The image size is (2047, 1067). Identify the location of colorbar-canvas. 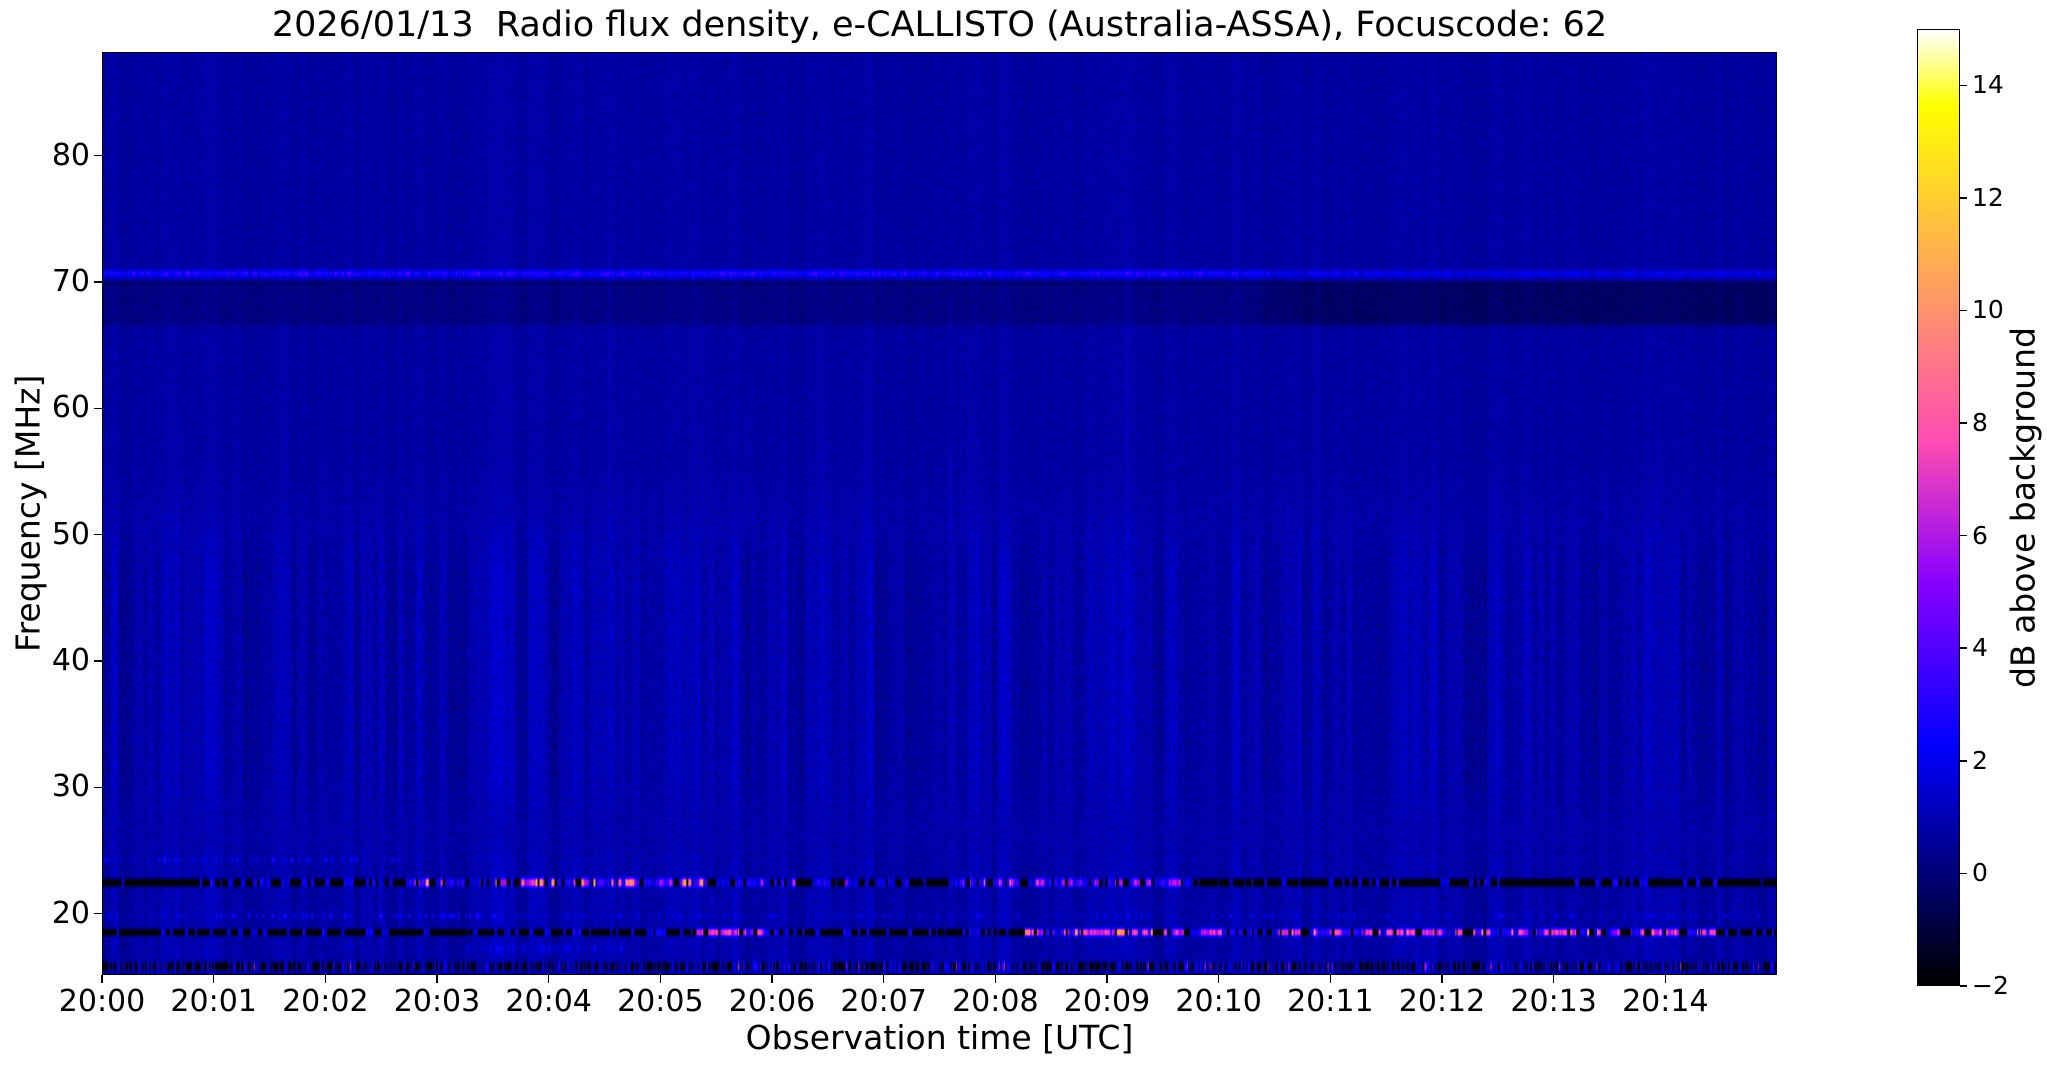
(1938, 507).